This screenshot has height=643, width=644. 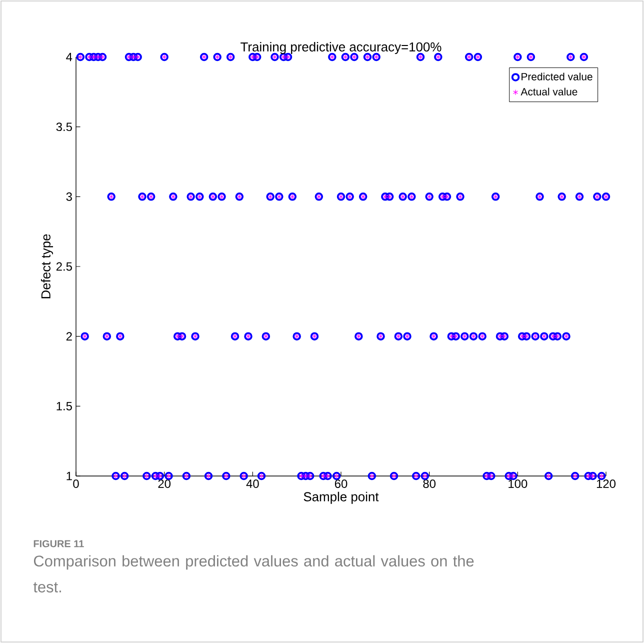 I want to click on x-axis-title: Sample point, so click(x=341, y=498).